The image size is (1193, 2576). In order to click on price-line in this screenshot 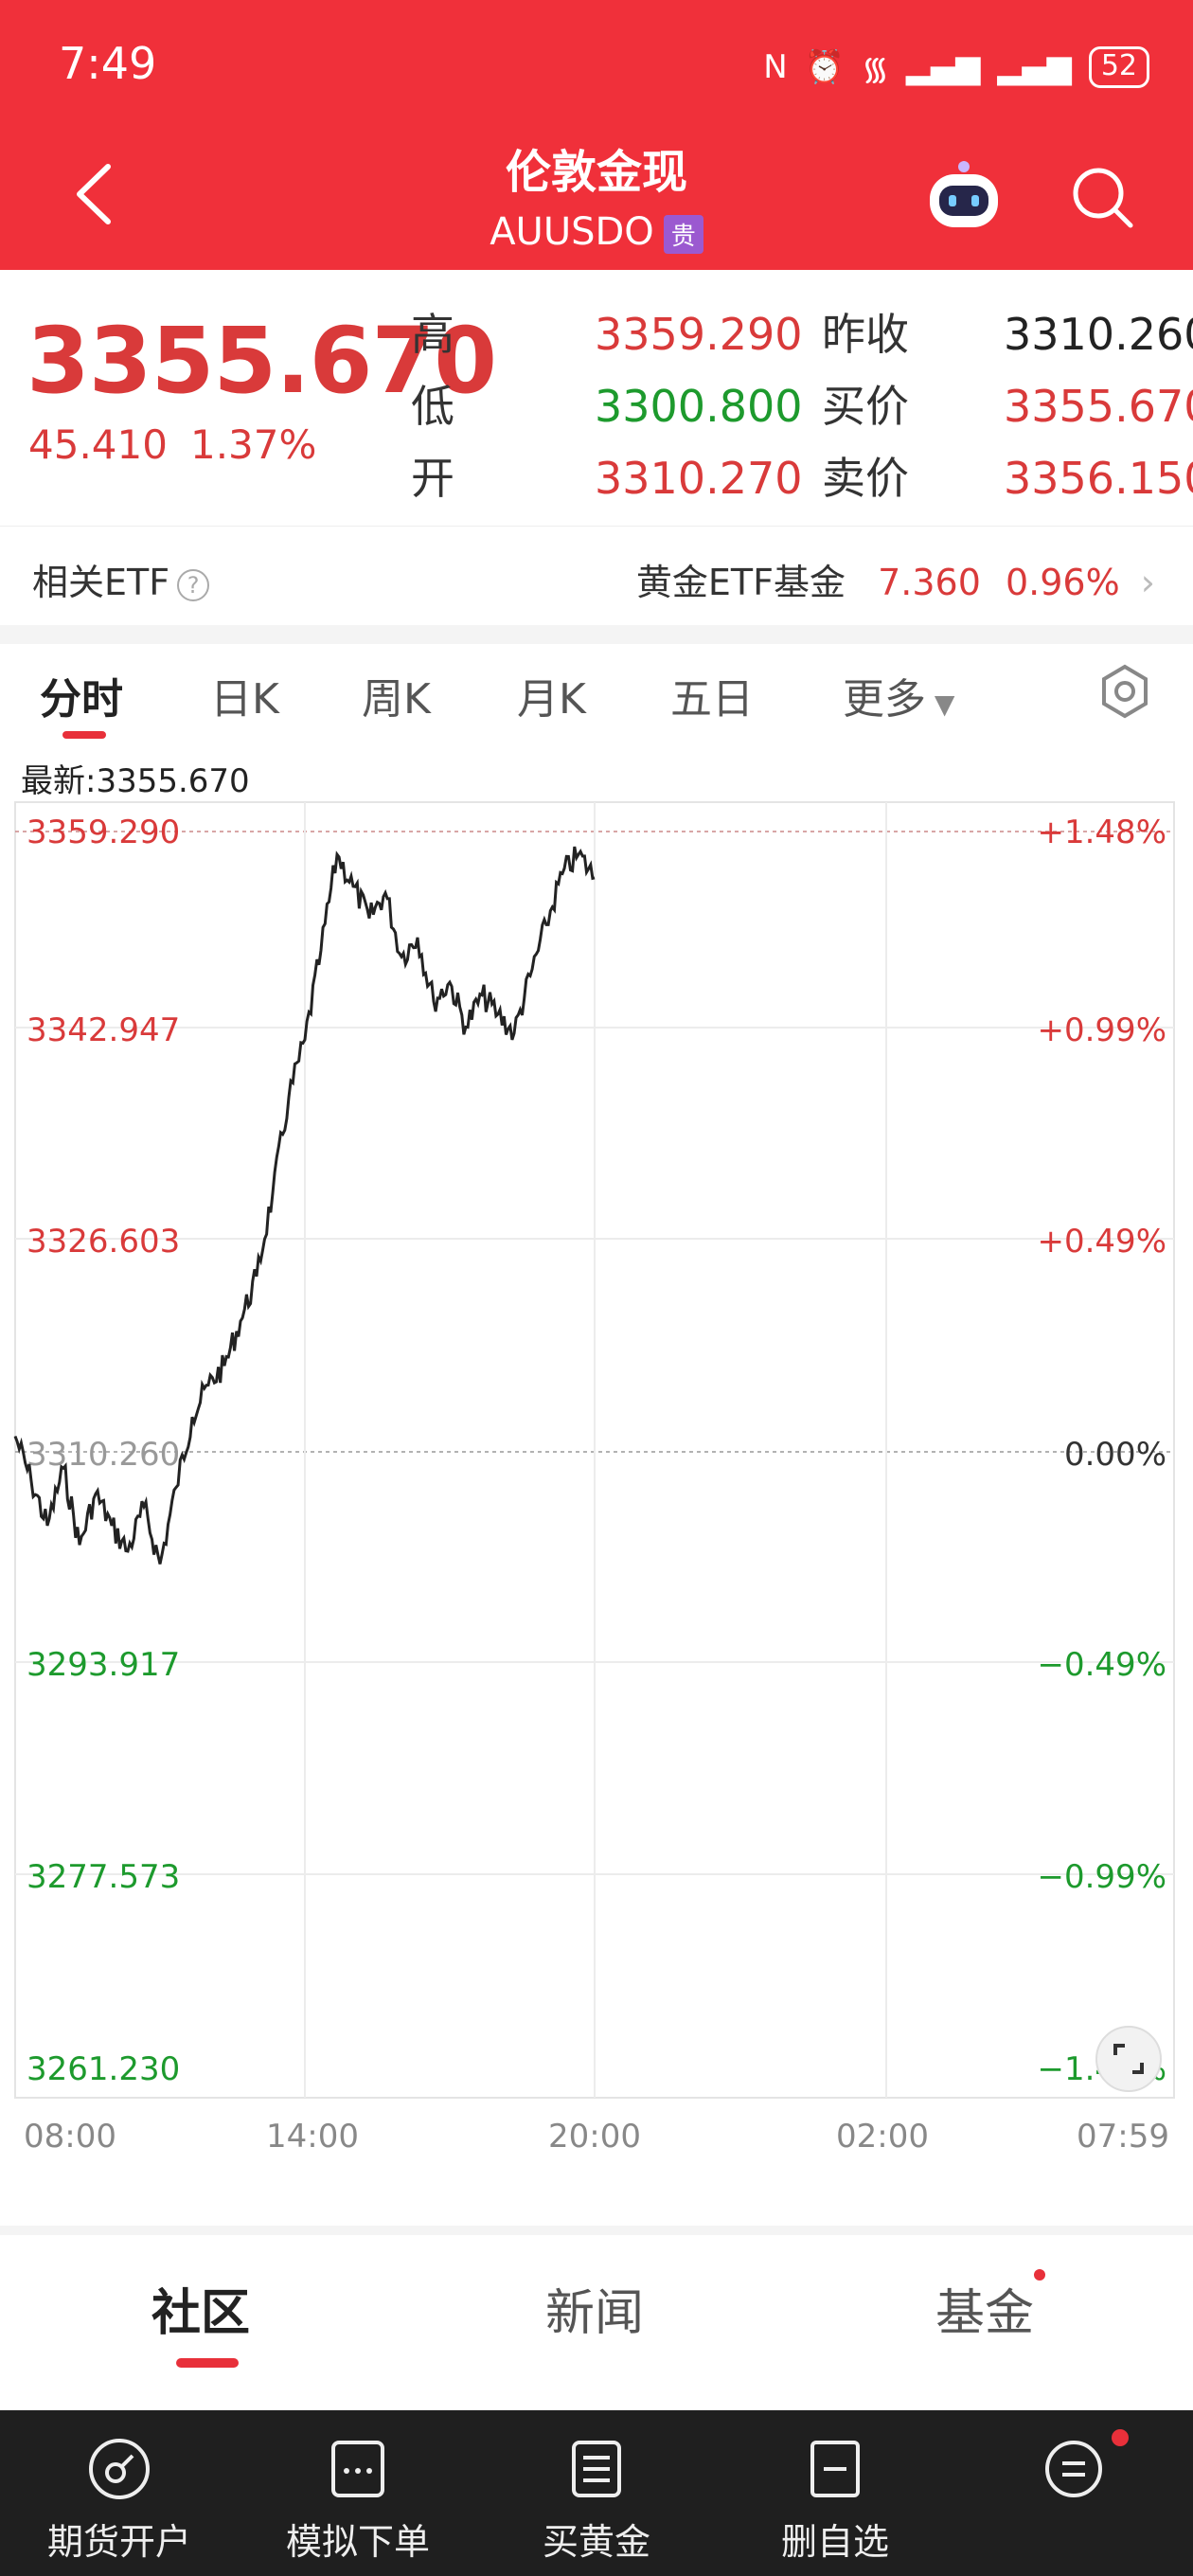, I will do `click(304, 1205)`.